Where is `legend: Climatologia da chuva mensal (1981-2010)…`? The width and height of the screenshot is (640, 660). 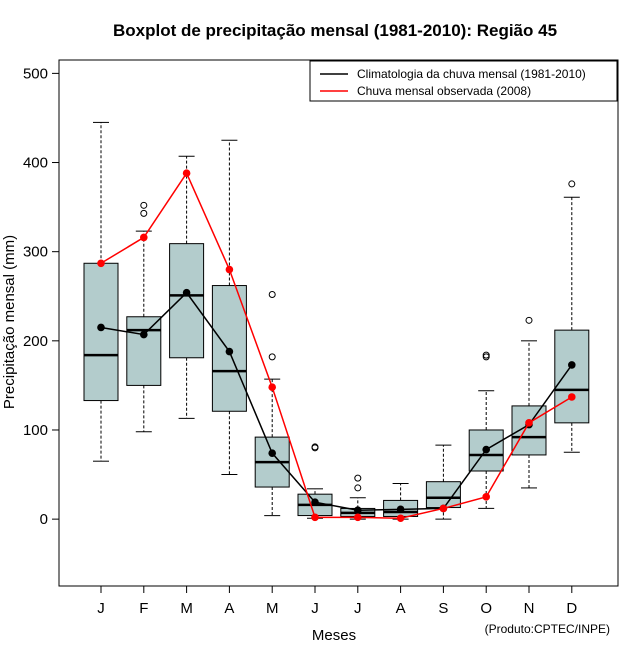 legend: Climatologia da chuva mensal (1981-2010)… is located at coordinates (463, 81).